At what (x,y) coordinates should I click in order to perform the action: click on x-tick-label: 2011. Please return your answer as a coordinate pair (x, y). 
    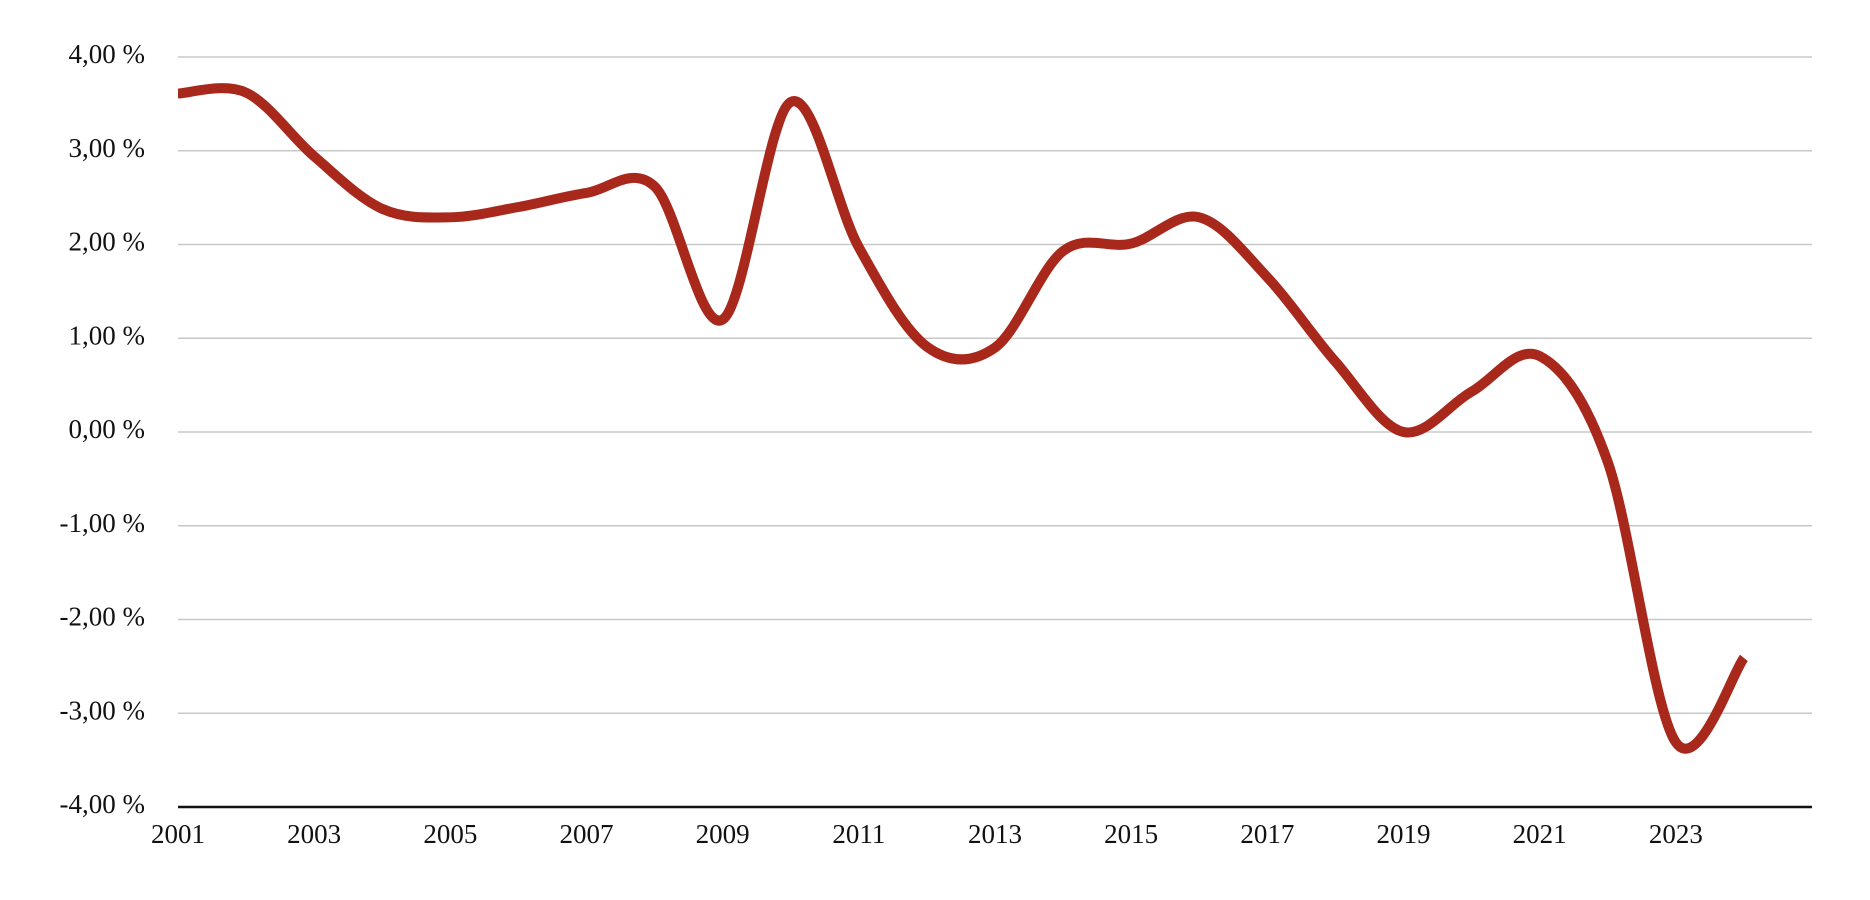
    Looking at the image, I should click on (858, 834).